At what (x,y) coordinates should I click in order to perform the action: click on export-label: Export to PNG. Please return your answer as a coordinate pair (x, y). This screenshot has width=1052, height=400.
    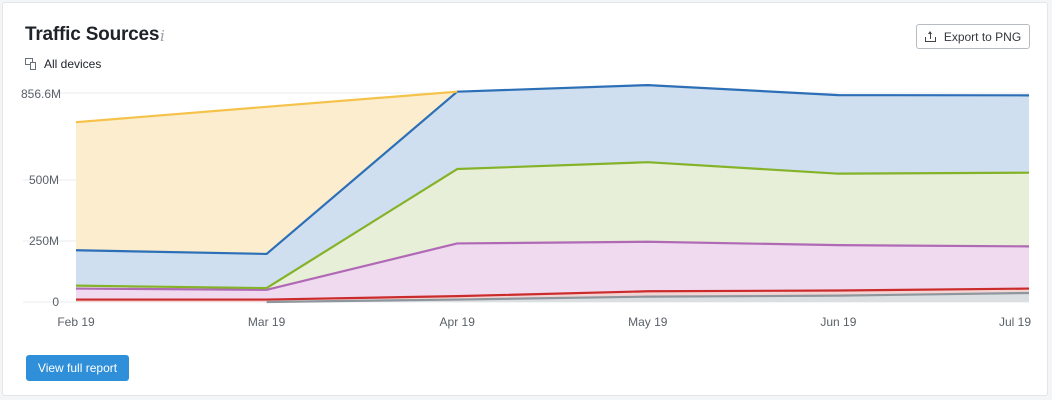
    Looking at the image, I should click on (982, 36).